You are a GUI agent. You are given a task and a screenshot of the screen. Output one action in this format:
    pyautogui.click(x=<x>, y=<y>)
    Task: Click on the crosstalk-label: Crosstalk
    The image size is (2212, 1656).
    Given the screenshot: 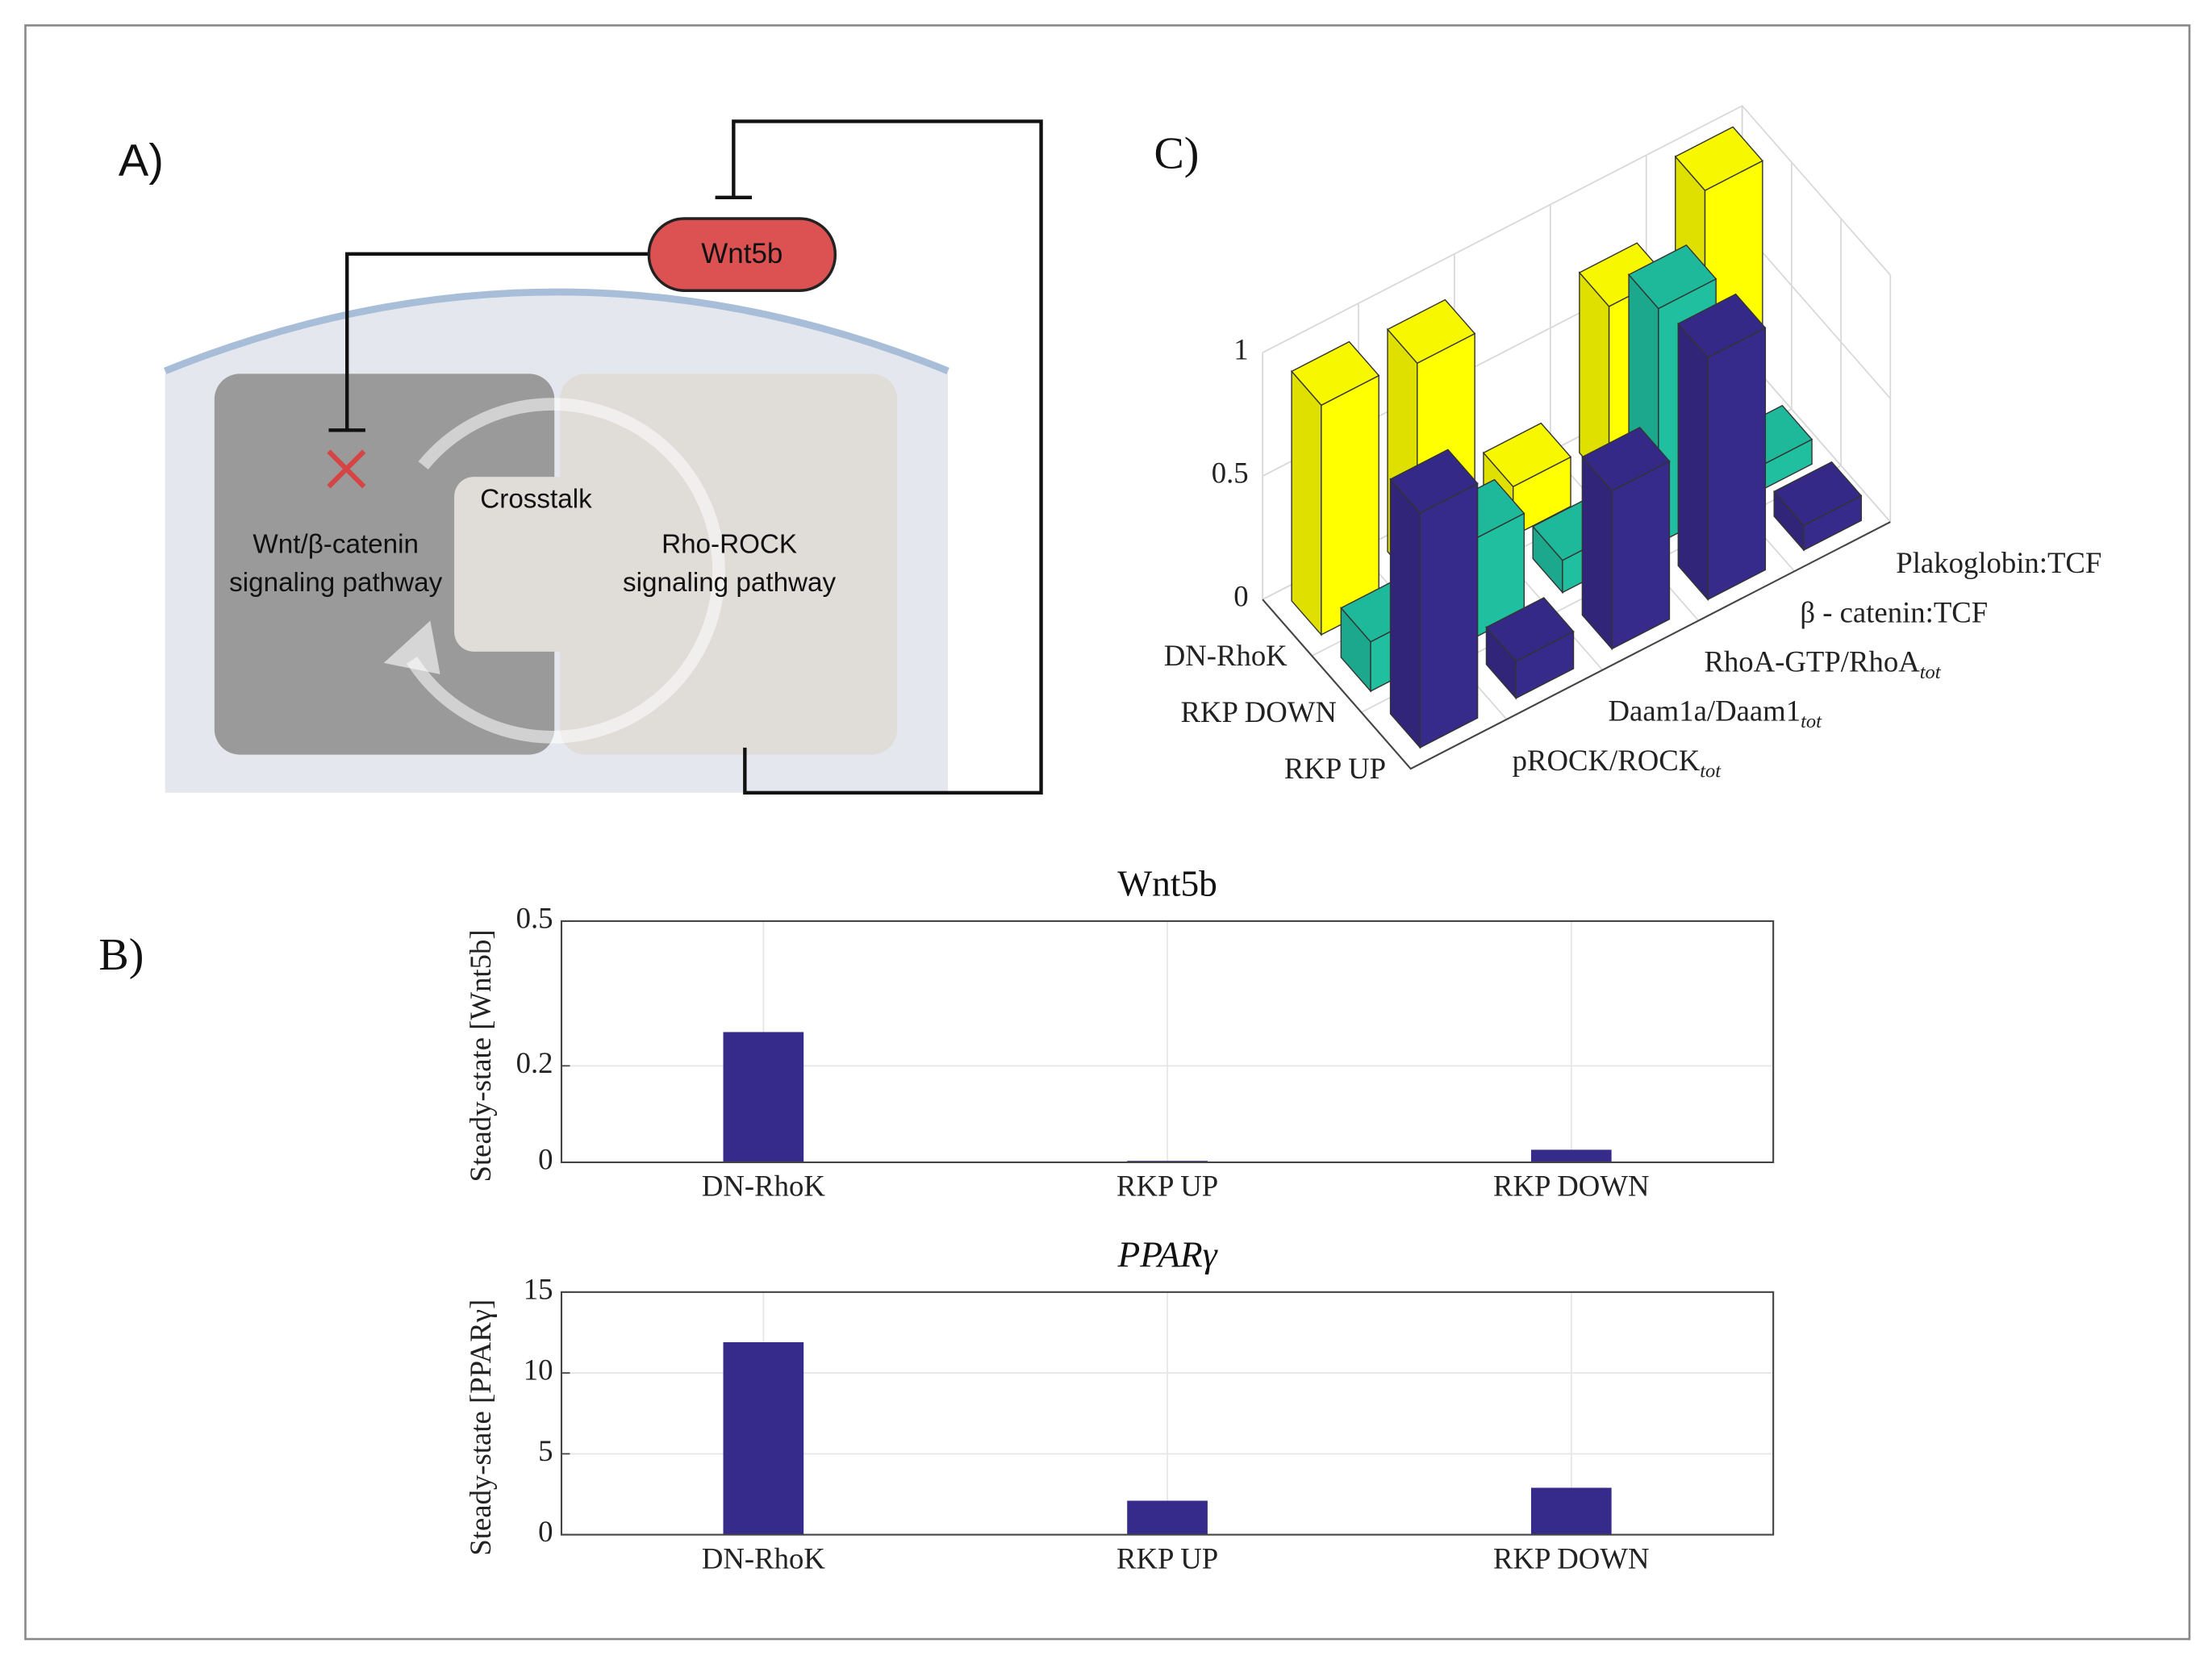 What is the action you would take?
    pyautogui.click(x=536, y=500)
    